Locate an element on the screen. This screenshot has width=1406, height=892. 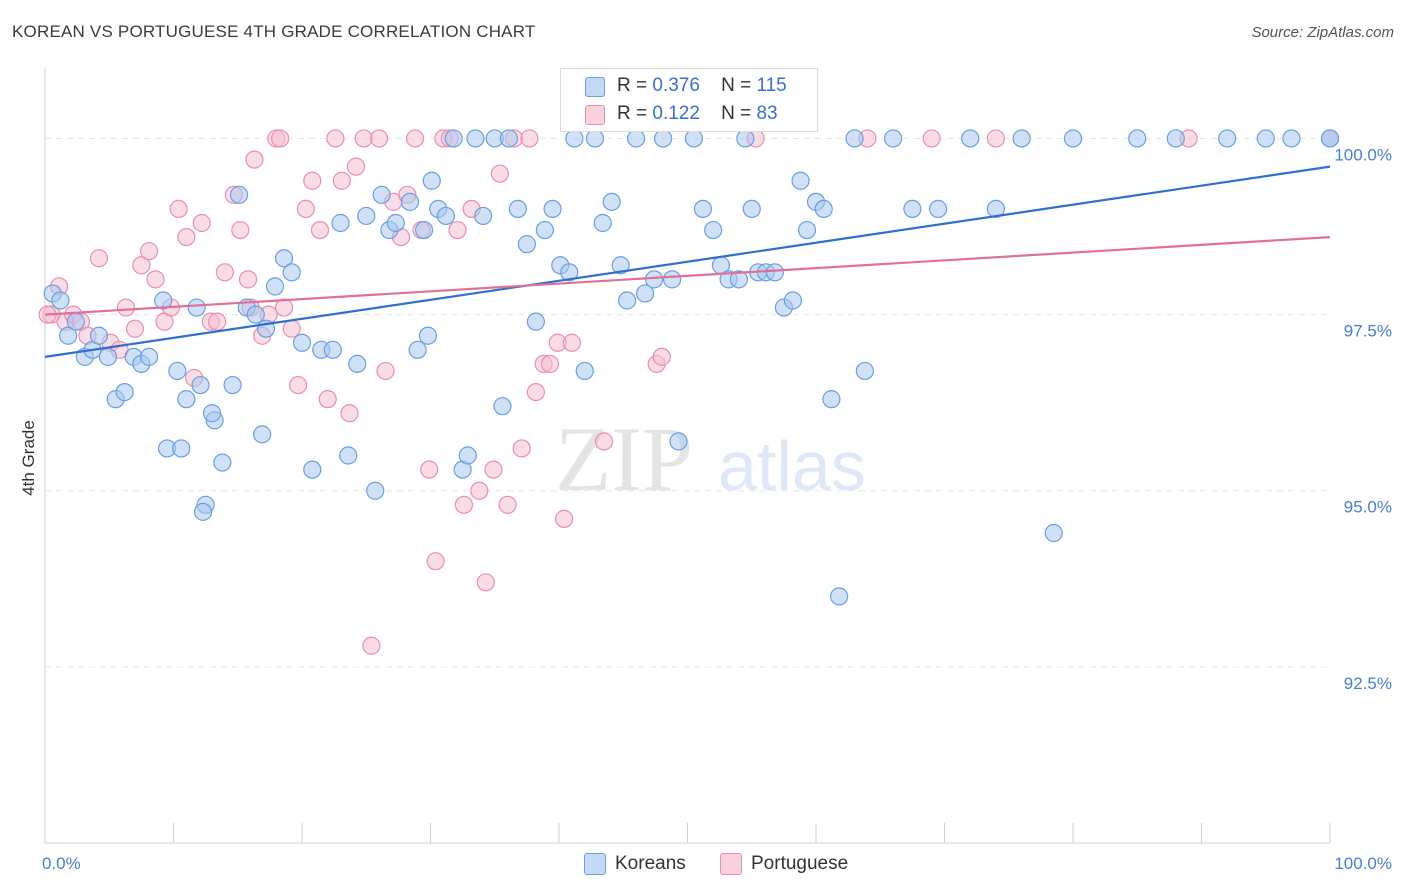
x-tick-label-min: 0.0% is located at coordinates (61, 863).